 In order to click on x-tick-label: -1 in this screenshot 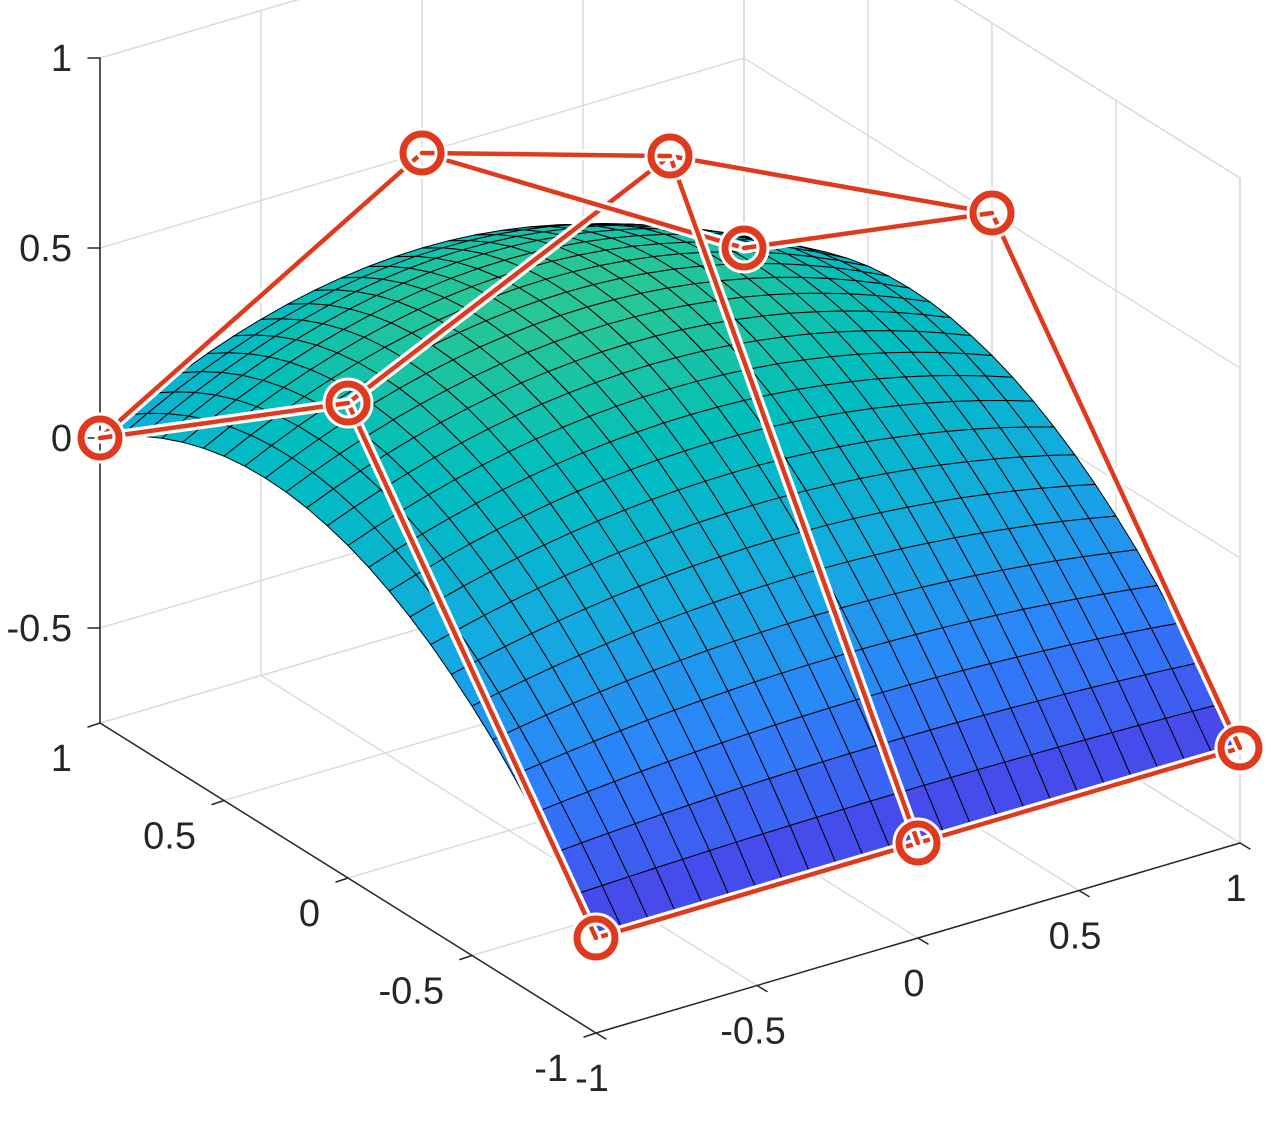, I will do `click(592, 1079)`.